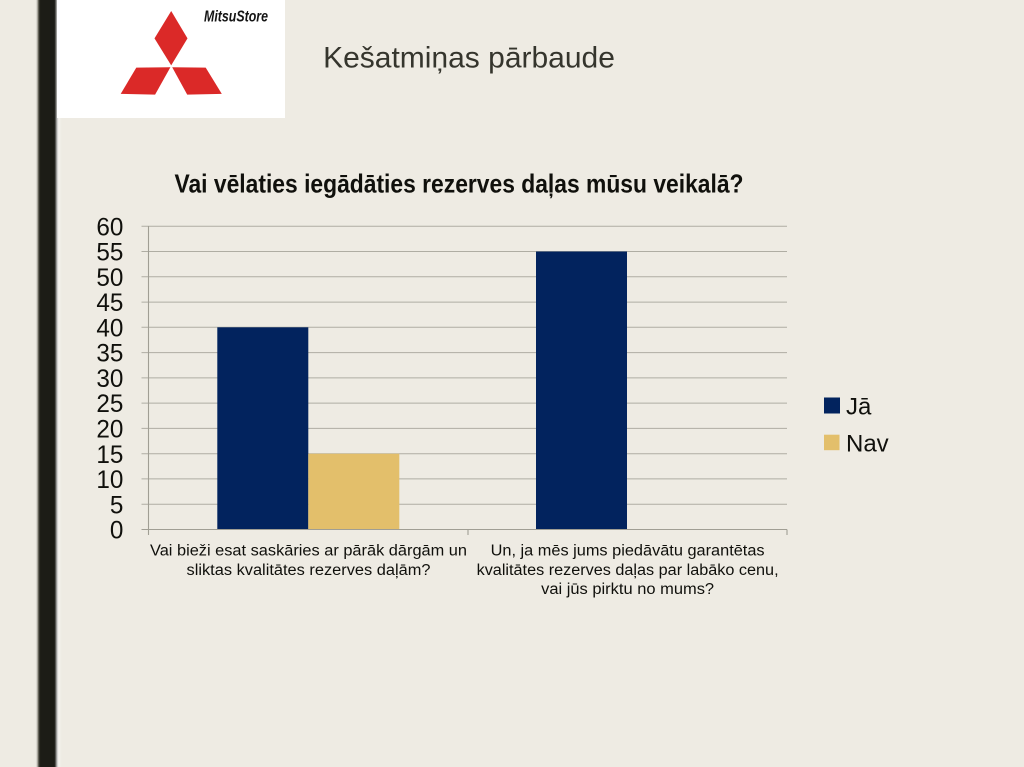 The width and height of the screenshot is (1024, 767). I want to click on svg-text: 30, so click(109, 379).